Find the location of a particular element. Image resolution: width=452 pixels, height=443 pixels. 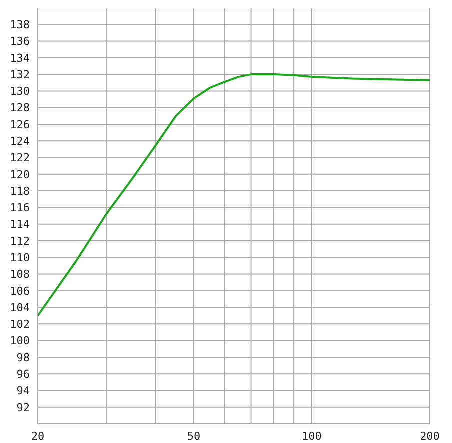

y-tick-label: 106 is located at coordinates (20, 291).